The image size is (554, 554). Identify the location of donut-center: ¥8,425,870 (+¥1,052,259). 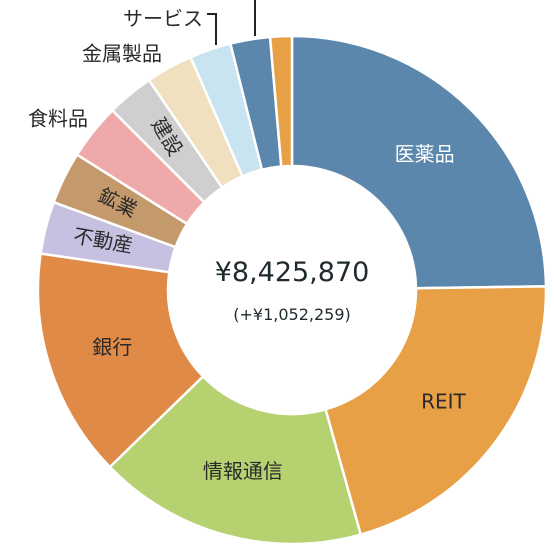
(292, 290).